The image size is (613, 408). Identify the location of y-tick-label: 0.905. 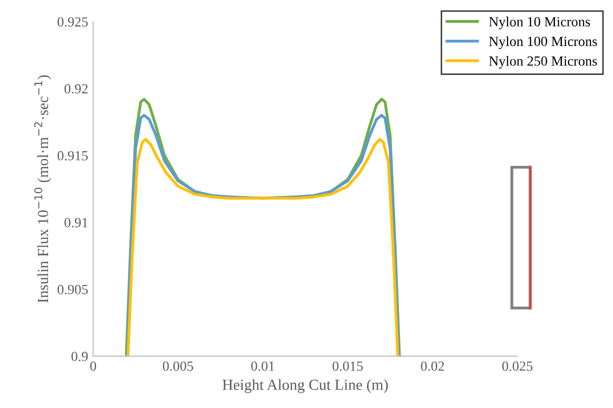
(73, 289).